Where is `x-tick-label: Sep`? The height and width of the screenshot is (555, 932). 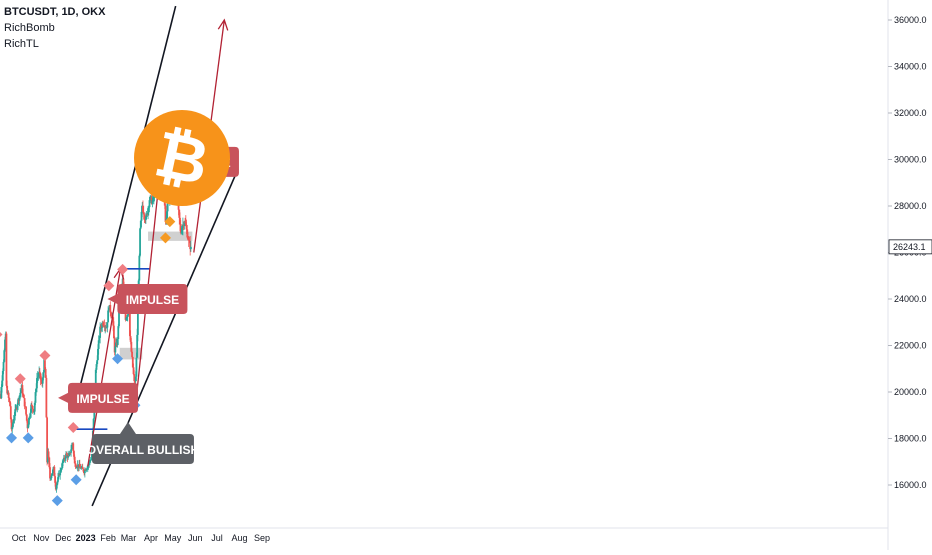 x-tick-label: Sep is located at coordinates (262, 538).